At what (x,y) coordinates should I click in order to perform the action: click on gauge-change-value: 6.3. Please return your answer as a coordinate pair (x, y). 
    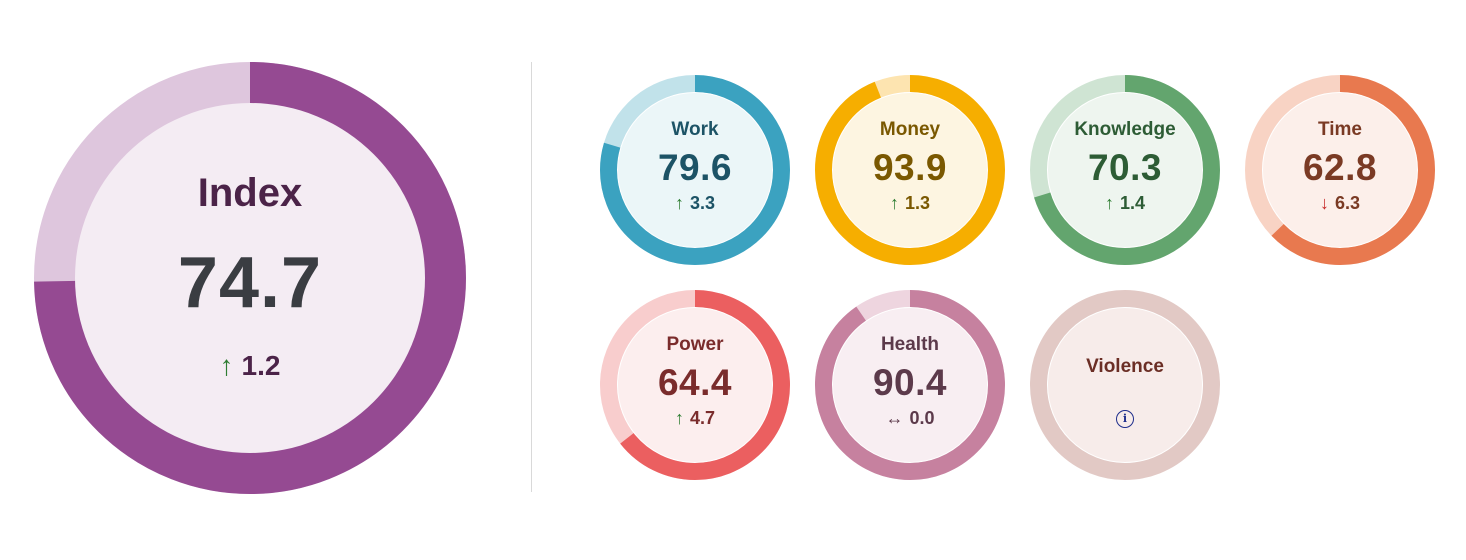
    Looking at the image, I should click on (1347, 202).